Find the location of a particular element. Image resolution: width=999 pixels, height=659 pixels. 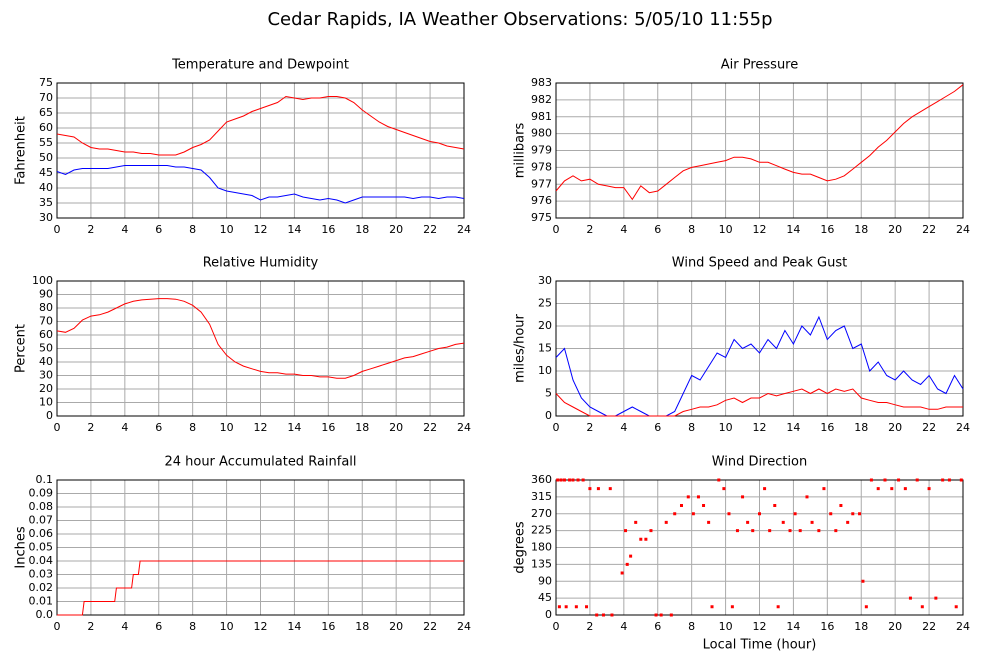

y-axis-label: Percent is located at coordinates (21, 348).